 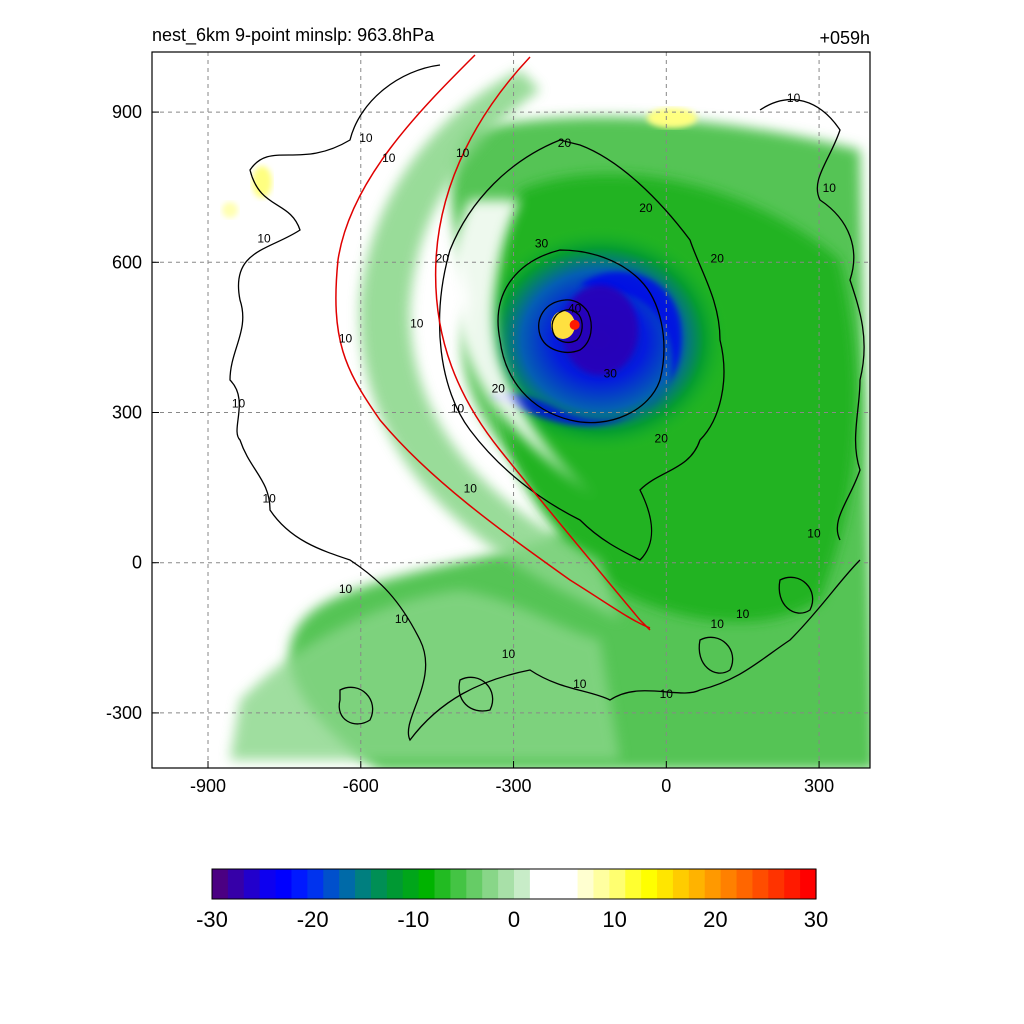 I want to click on track-curve-inner, so click(x=542, y=343).